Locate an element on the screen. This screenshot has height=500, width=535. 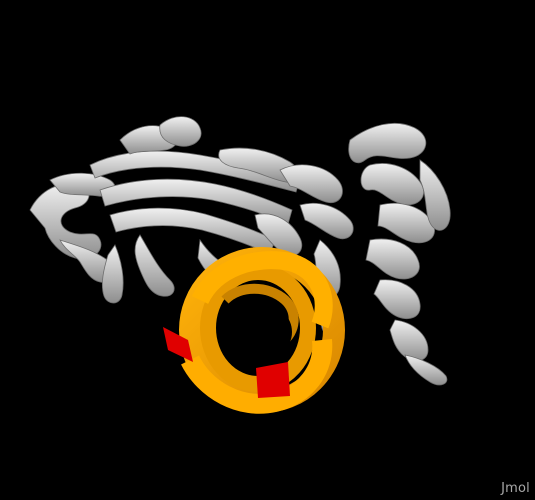
highlighted-helix is located at coordinates (262, 330).